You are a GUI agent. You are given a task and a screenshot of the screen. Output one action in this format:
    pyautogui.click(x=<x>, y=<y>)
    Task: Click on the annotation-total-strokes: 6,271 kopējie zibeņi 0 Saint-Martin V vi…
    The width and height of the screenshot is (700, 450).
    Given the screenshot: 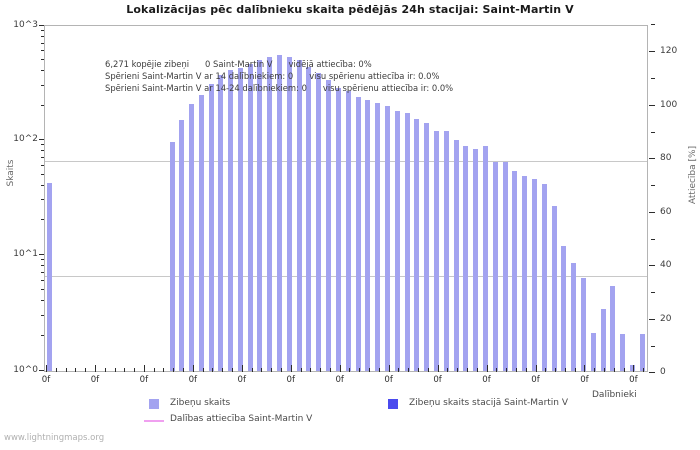 What is the action you would take?
    pyautogui.click(x=238, y=64)
    